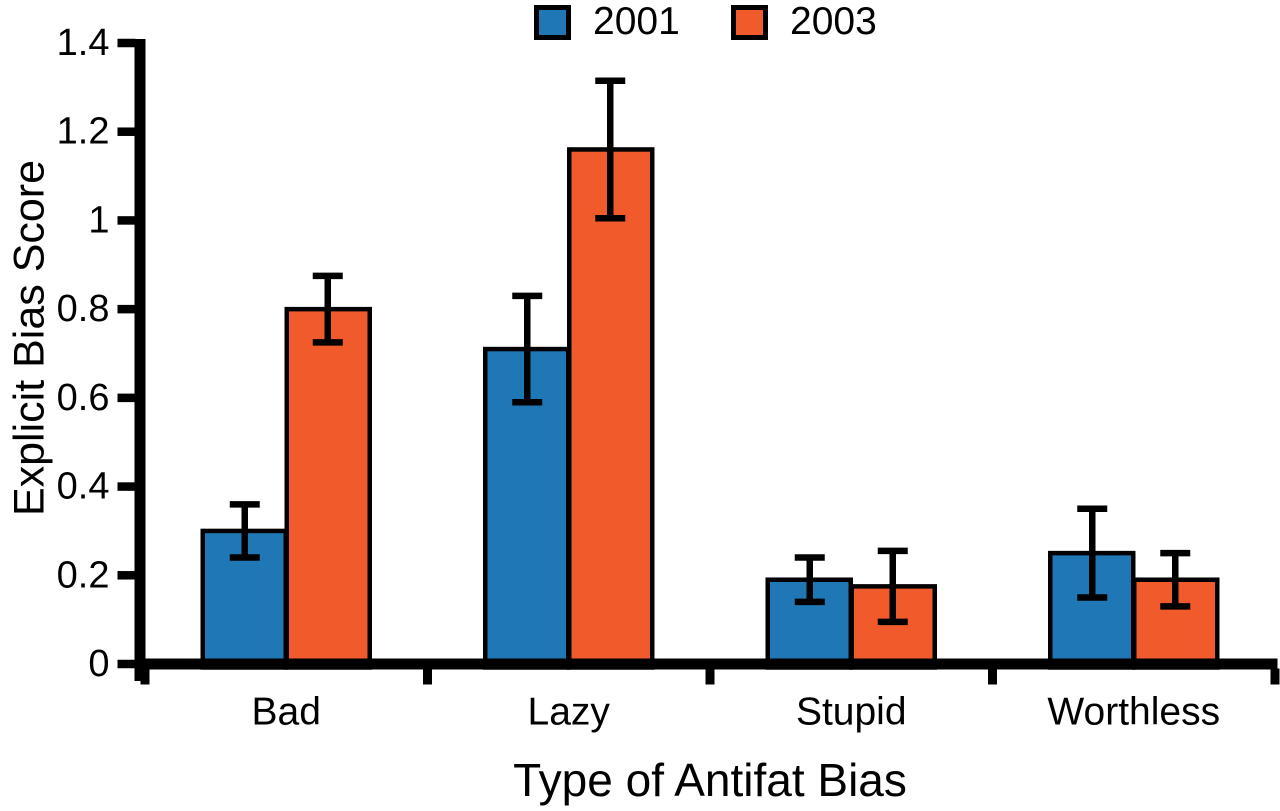 The width and height of the screenshot is (1280, 811). Describe the element at coordinates (710, 780) in the screenshot. I see `x-axis-title: Type of Antifat Bias` at that location.